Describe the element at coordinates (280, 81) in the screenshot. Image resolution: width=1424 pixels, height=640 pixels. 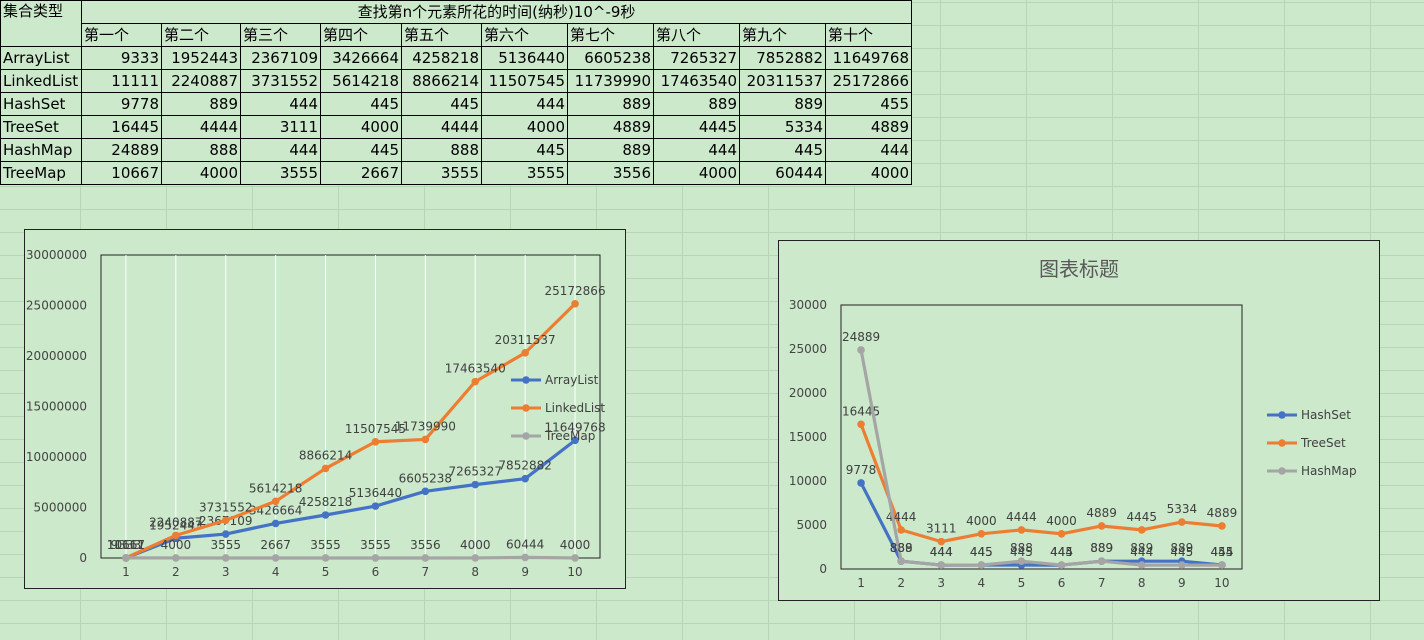
I see `table-cell: 3731552` at that location.